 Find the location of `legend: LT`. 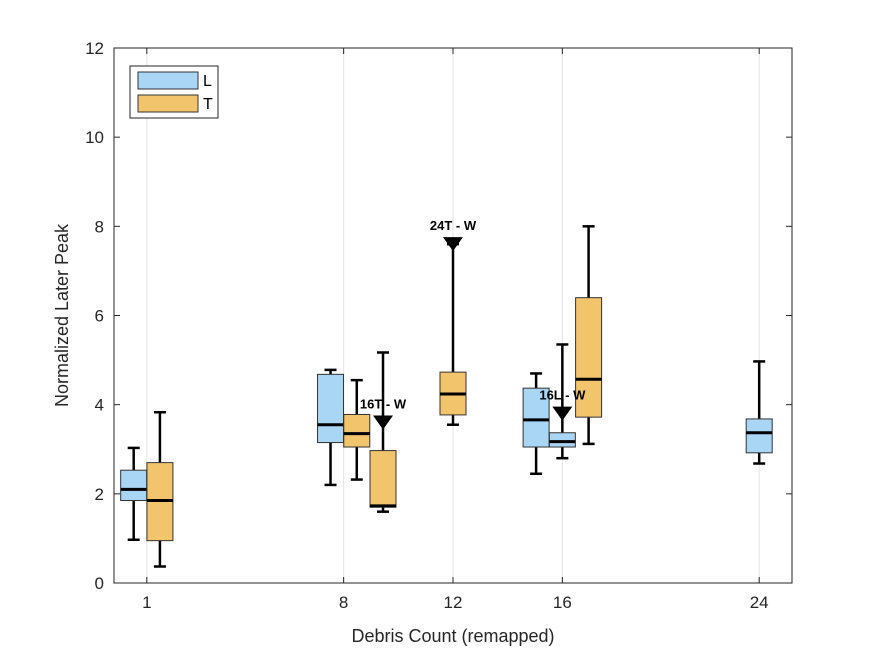

legend: LT is located at coordinates (174, 92).